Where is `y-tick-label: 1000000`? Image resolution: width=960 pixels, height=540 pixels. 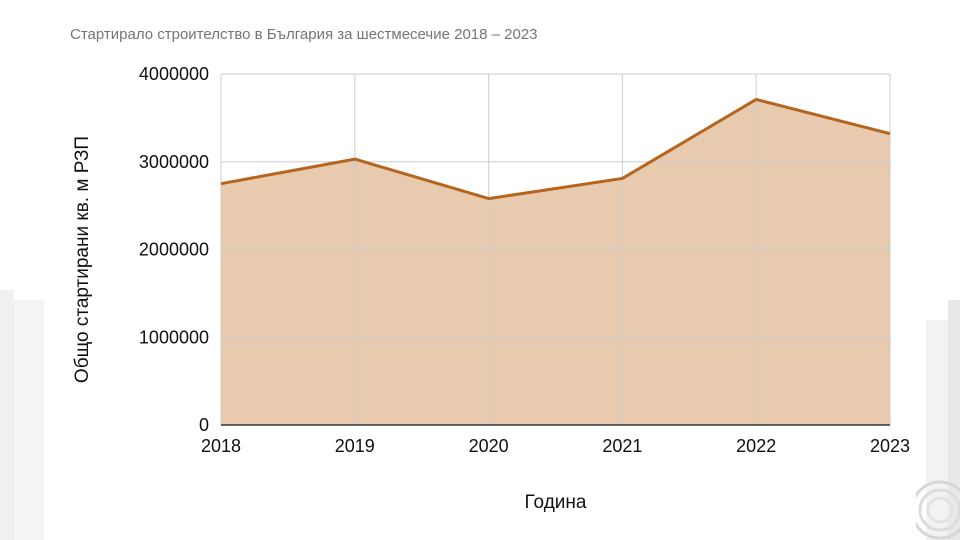 y-tick-label: 1000000 is located at coordinates (174, 337).